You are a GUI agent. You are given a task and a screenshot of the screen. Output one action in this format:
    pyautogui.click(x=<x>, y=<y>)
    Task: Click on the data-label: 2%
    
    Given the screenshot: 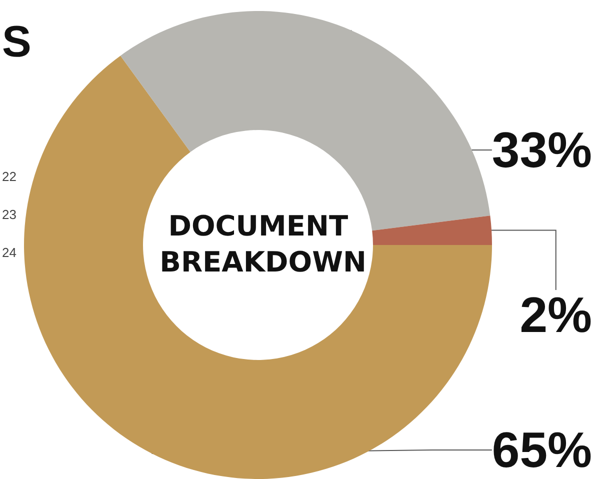 What is the action you would take?
    pyautogui.click(x=556, y=315)
    